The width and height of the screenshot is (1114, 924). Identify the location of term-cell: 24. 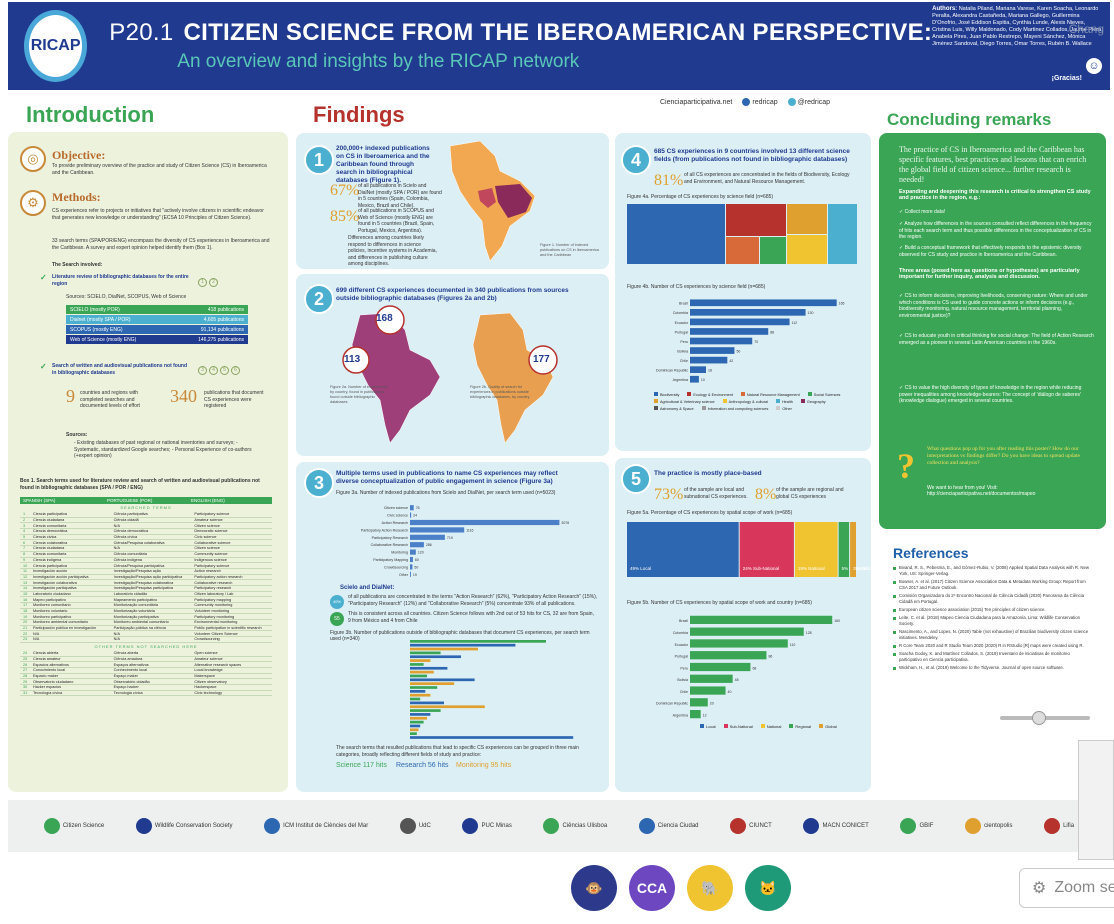
(25, 653).